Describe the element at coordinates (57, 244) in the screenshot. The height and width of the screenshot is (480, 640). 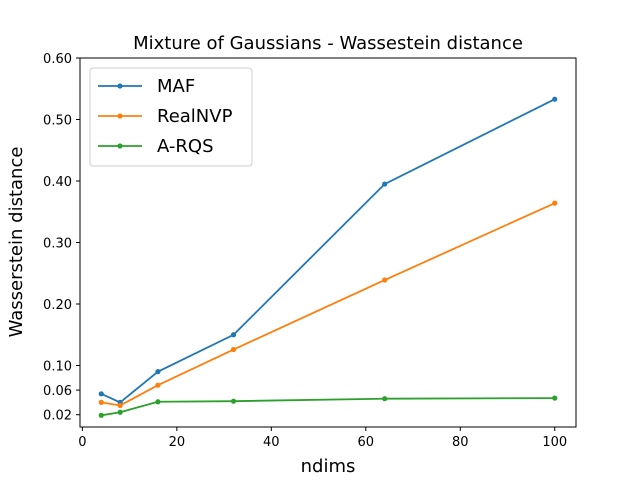
I see `y-tick-label: 0.30` at that location.